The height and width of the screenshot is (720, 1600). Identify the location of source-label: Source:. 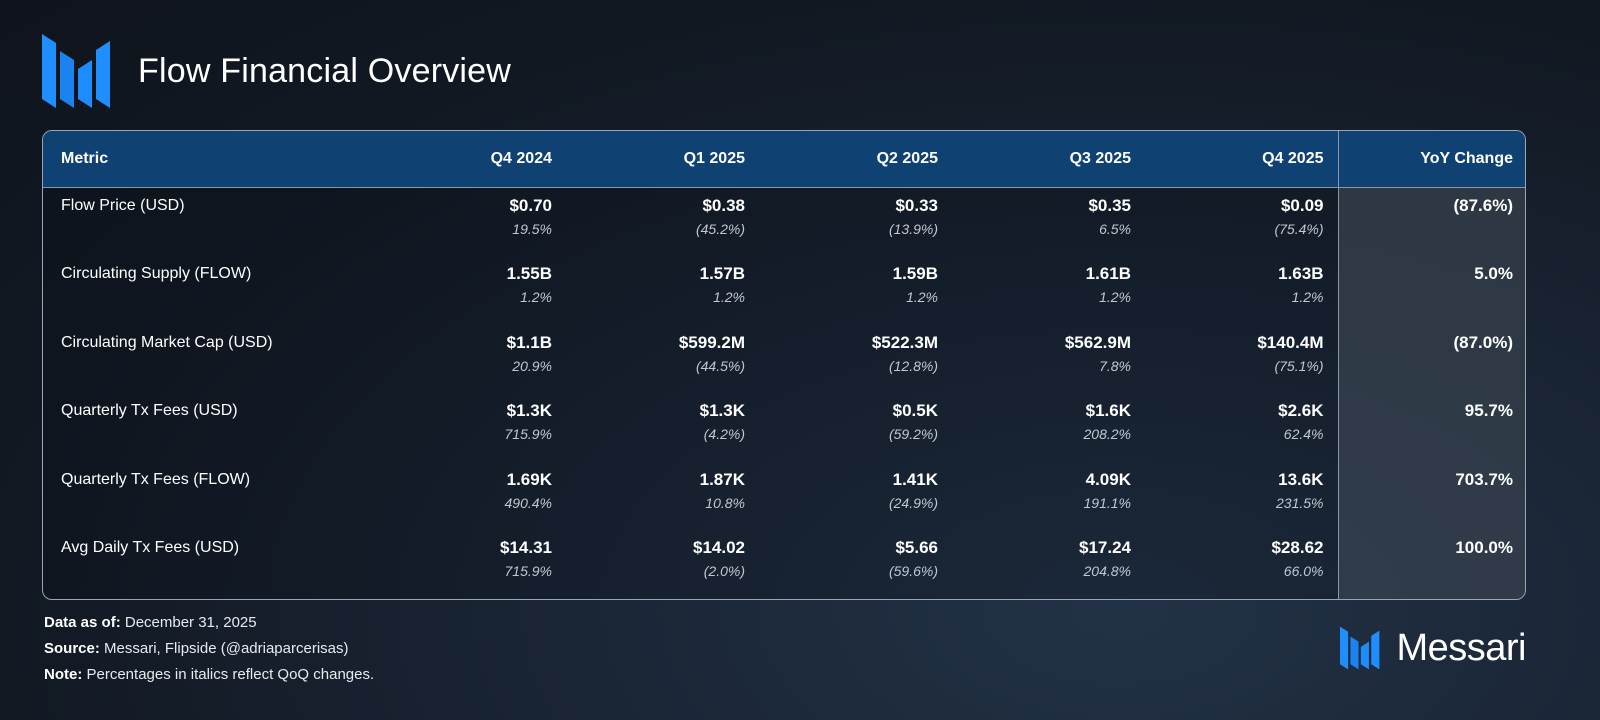
(72, 648).